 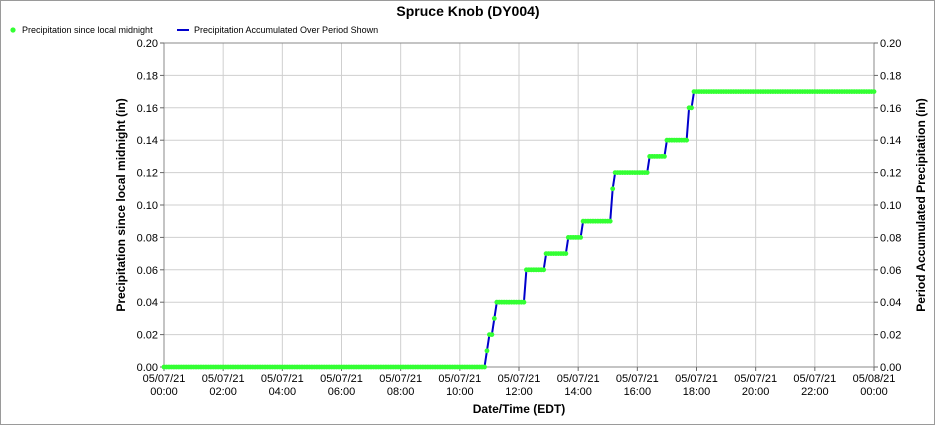 What do you see at coordinates (890, 109) in the screenshot?
I see `y2-tick-label: 0.16` at bounding box center [890, 109].